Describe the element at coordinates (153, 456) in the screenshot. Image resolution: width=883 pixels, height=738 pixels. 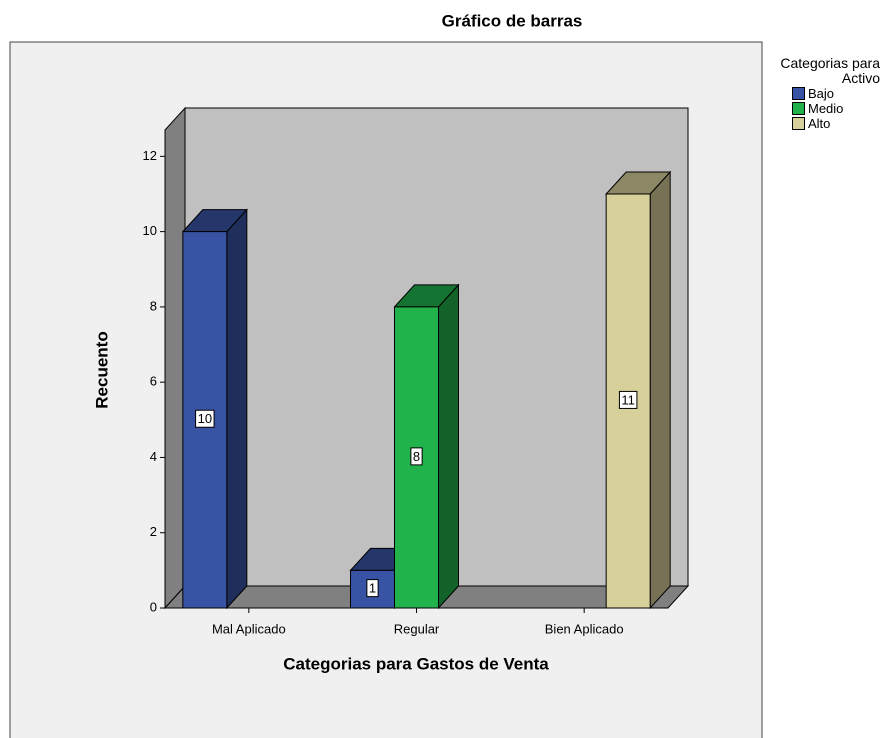
I see `y-tick-label: 4` at that location.